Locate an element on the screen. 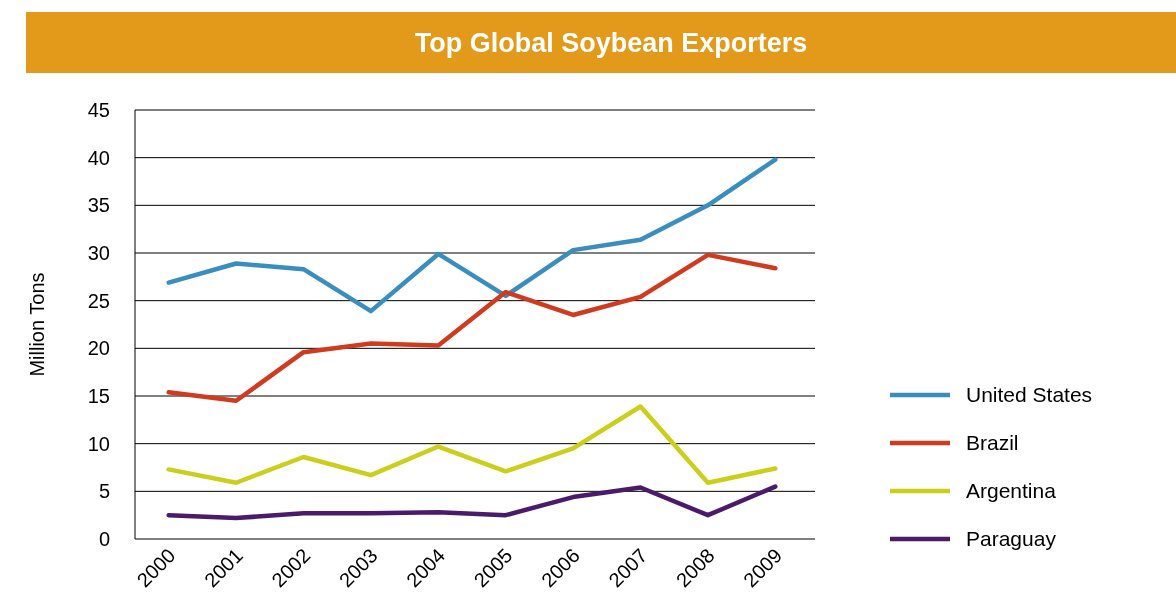 This screenshot has width=1176, height=610. y-tick-label: 15 is located at coordinates (98, 396).